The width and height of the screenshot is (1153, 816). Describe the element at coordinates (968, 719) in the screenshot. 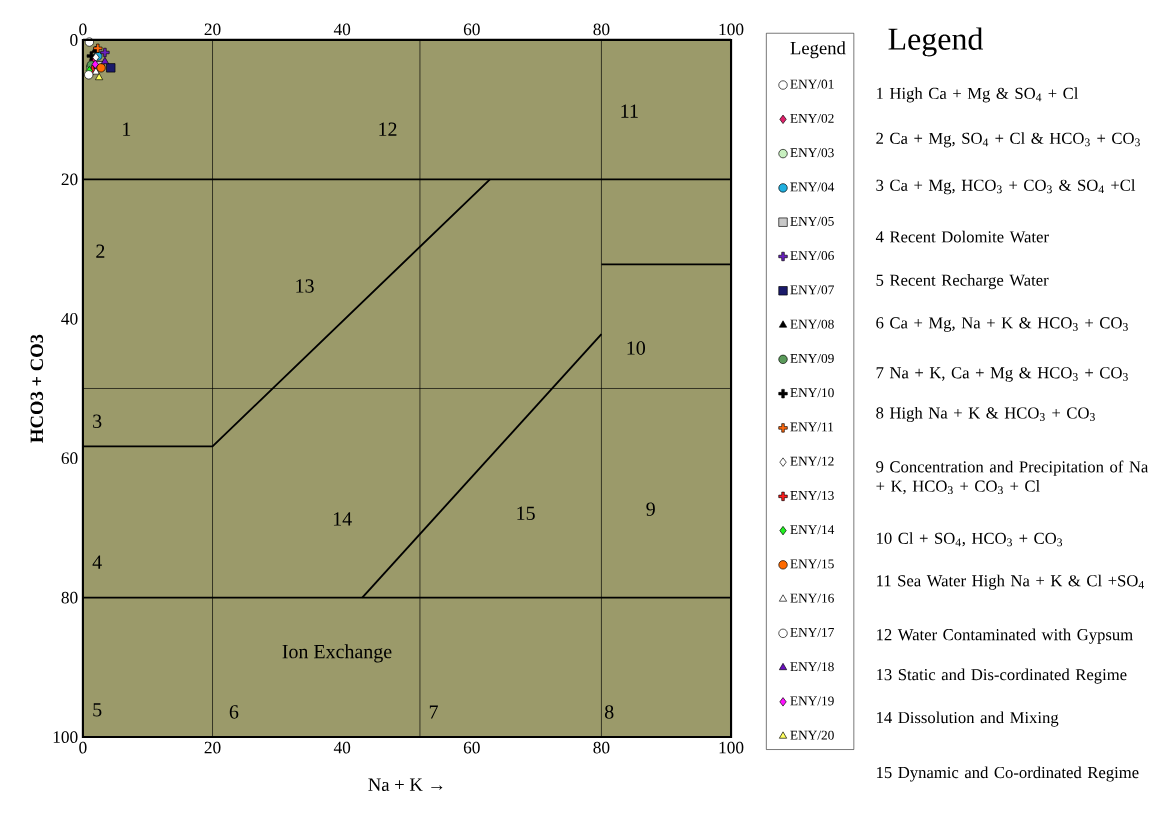

I see `text: 14 Dissolution and Mixing` at that location.